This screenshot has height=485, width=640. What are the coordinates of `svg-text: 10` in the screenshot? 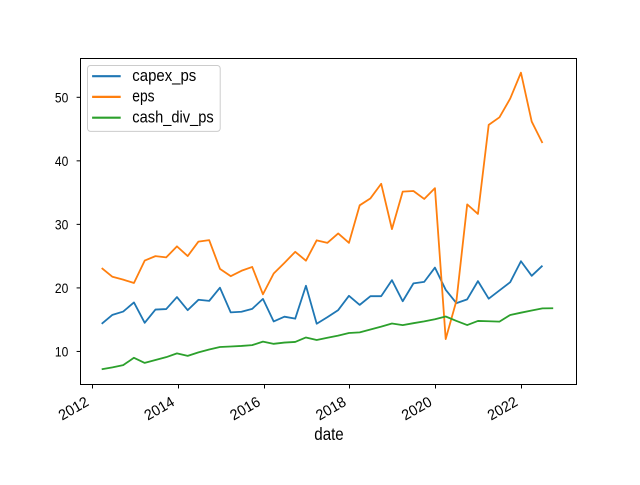 It's located at (62, 352).